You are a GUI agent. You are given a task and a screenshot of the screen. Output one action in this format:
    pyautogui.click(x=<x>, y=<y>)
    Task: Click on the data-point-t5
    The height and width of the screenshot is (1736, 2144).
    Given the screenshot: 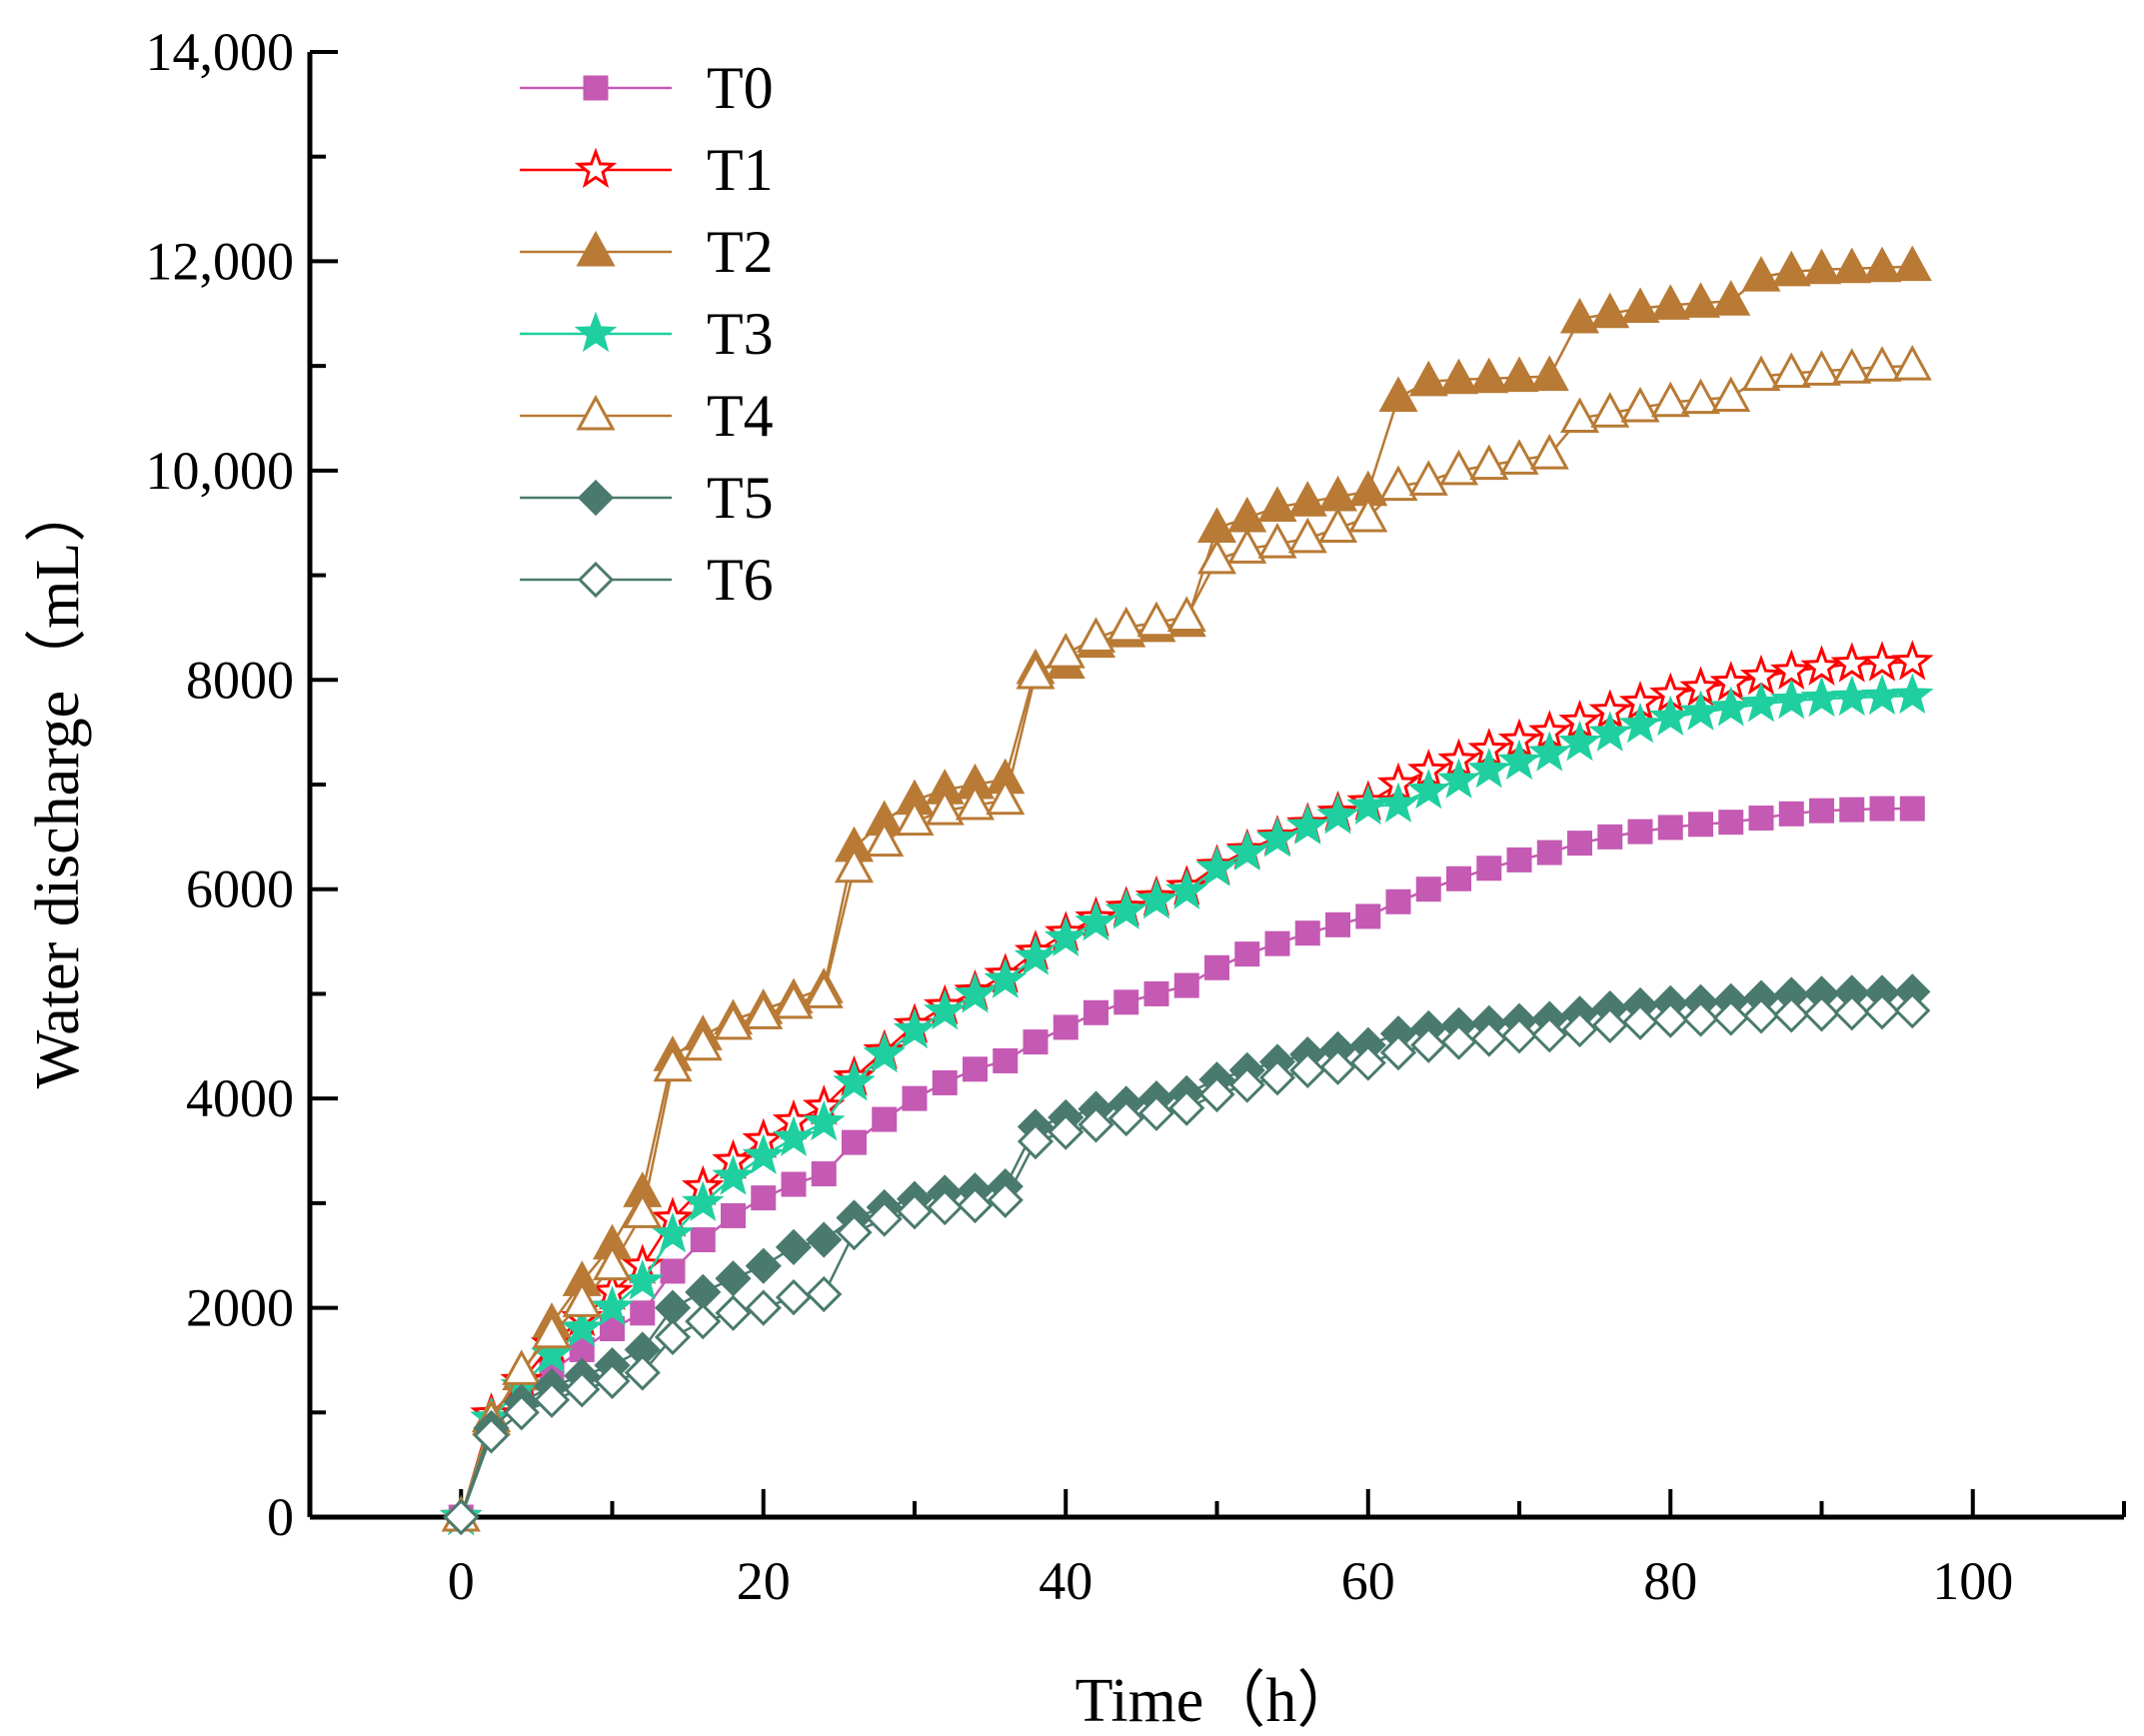 What is the action you would take?
    pyautogui.click(x=824, y=1239)
    